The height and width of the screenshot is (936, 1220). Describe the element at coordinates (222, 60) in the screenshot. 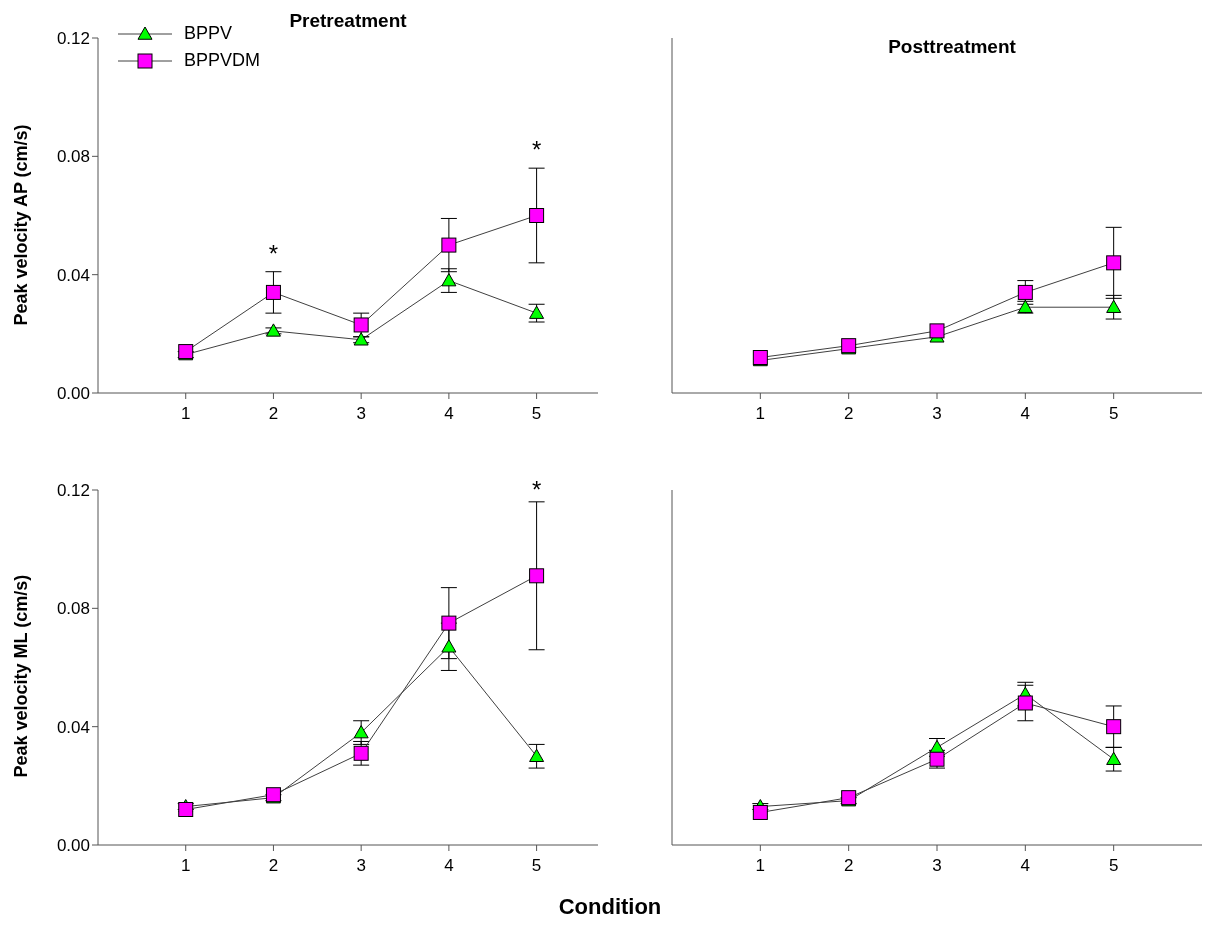

I see `legend-label: BPPVDM` at that location.